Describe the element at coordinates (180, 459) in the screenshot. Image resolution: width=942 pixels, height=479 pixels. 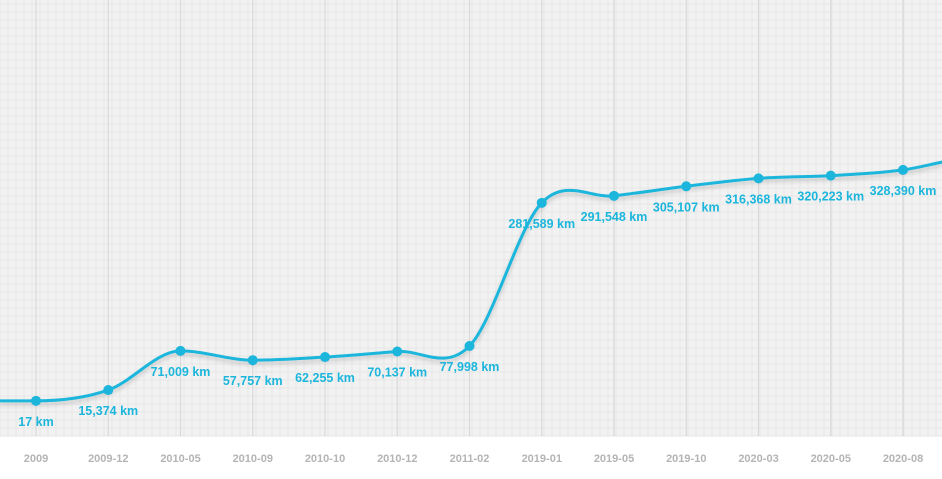
I see `x-tick-label: 2010-05` at that location.